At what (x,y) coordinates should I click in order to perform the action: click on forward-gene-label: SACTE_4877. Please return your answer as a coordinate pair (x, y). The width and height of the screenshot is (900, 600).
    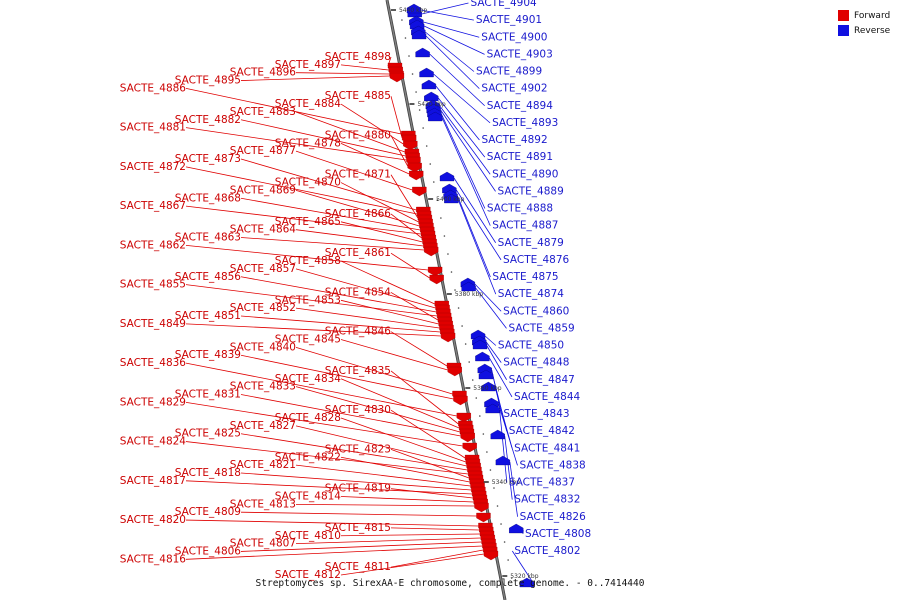
    Looking at the image, I should click on (263, 151).